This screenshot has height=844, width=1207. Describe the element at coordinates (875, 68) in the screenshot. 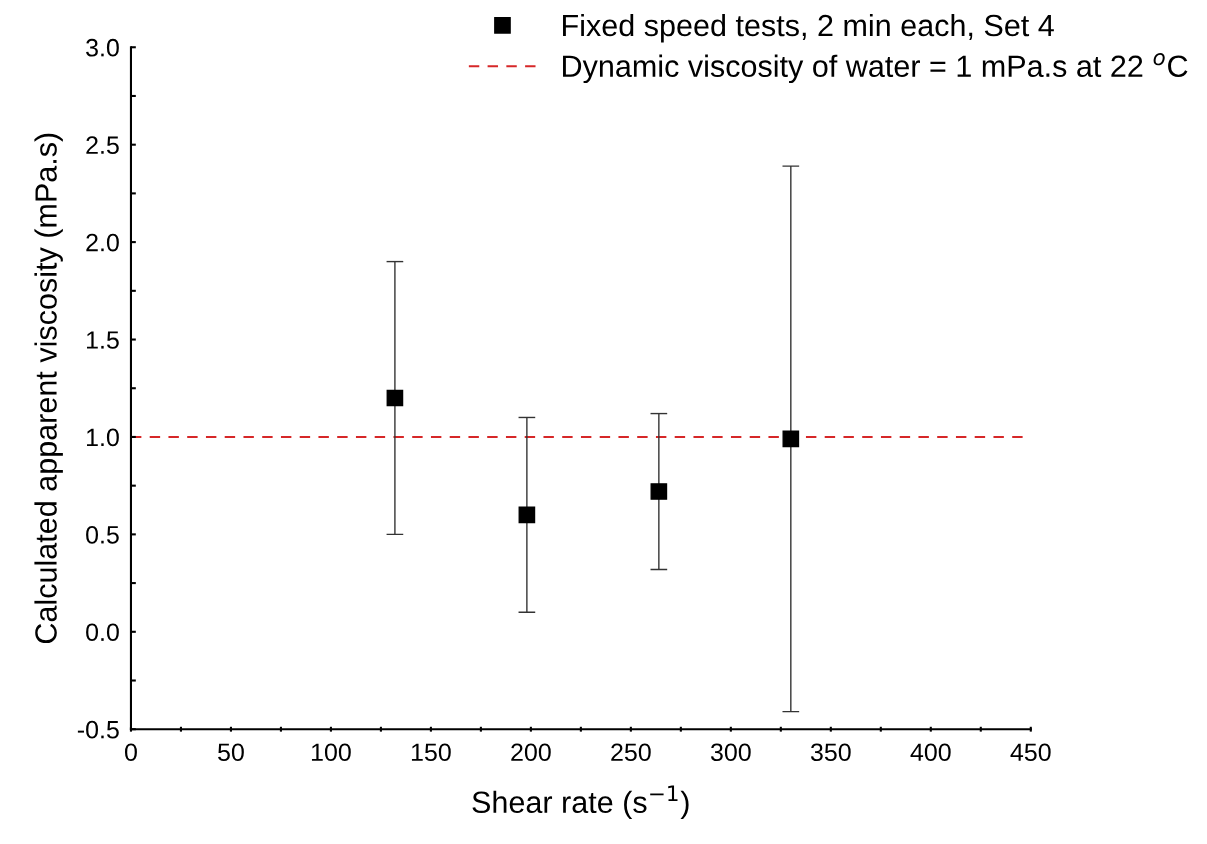

I see `legend-label: Dynamic viscosity of water = 1 mPa.s at 22 $^{o}$C` at that location.